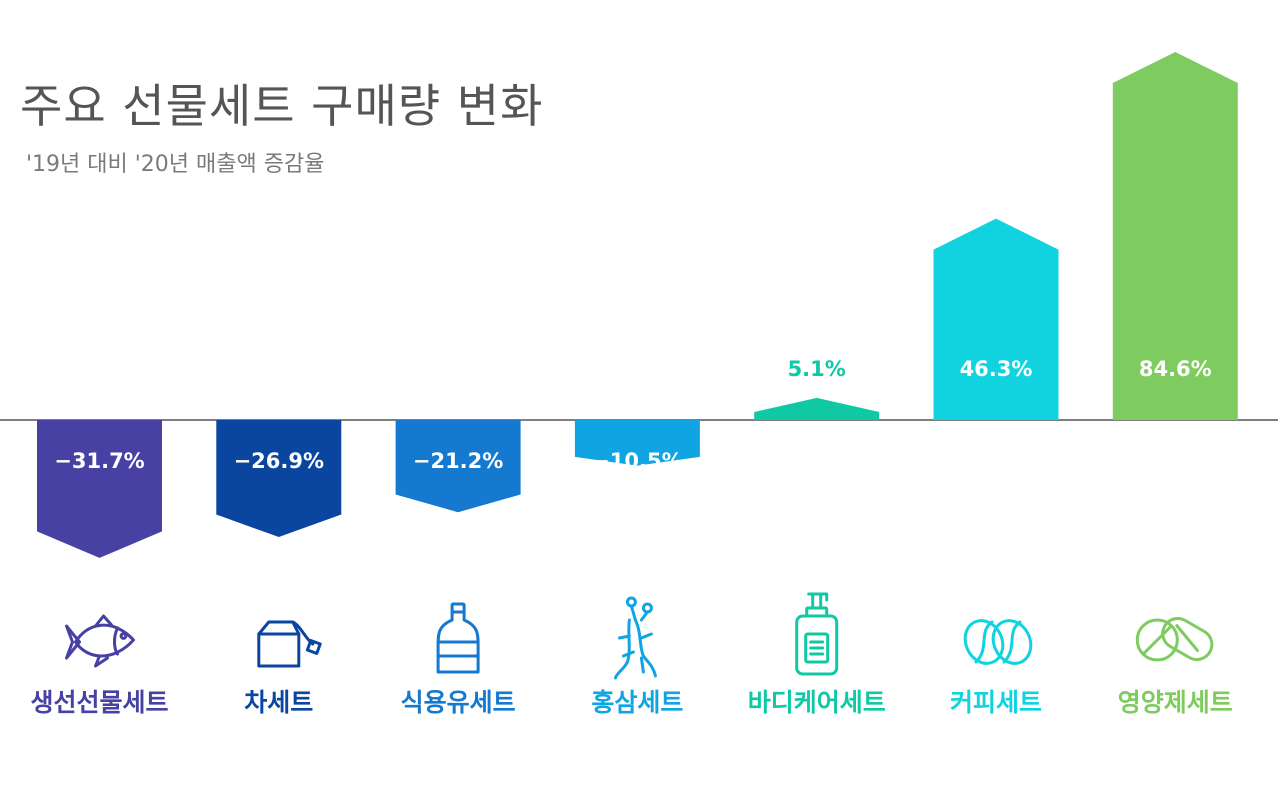  What do you see at coordinates (458, 638) in the screenshot?
I see `oil-bottle-icon` at bounding box center [458, 638].